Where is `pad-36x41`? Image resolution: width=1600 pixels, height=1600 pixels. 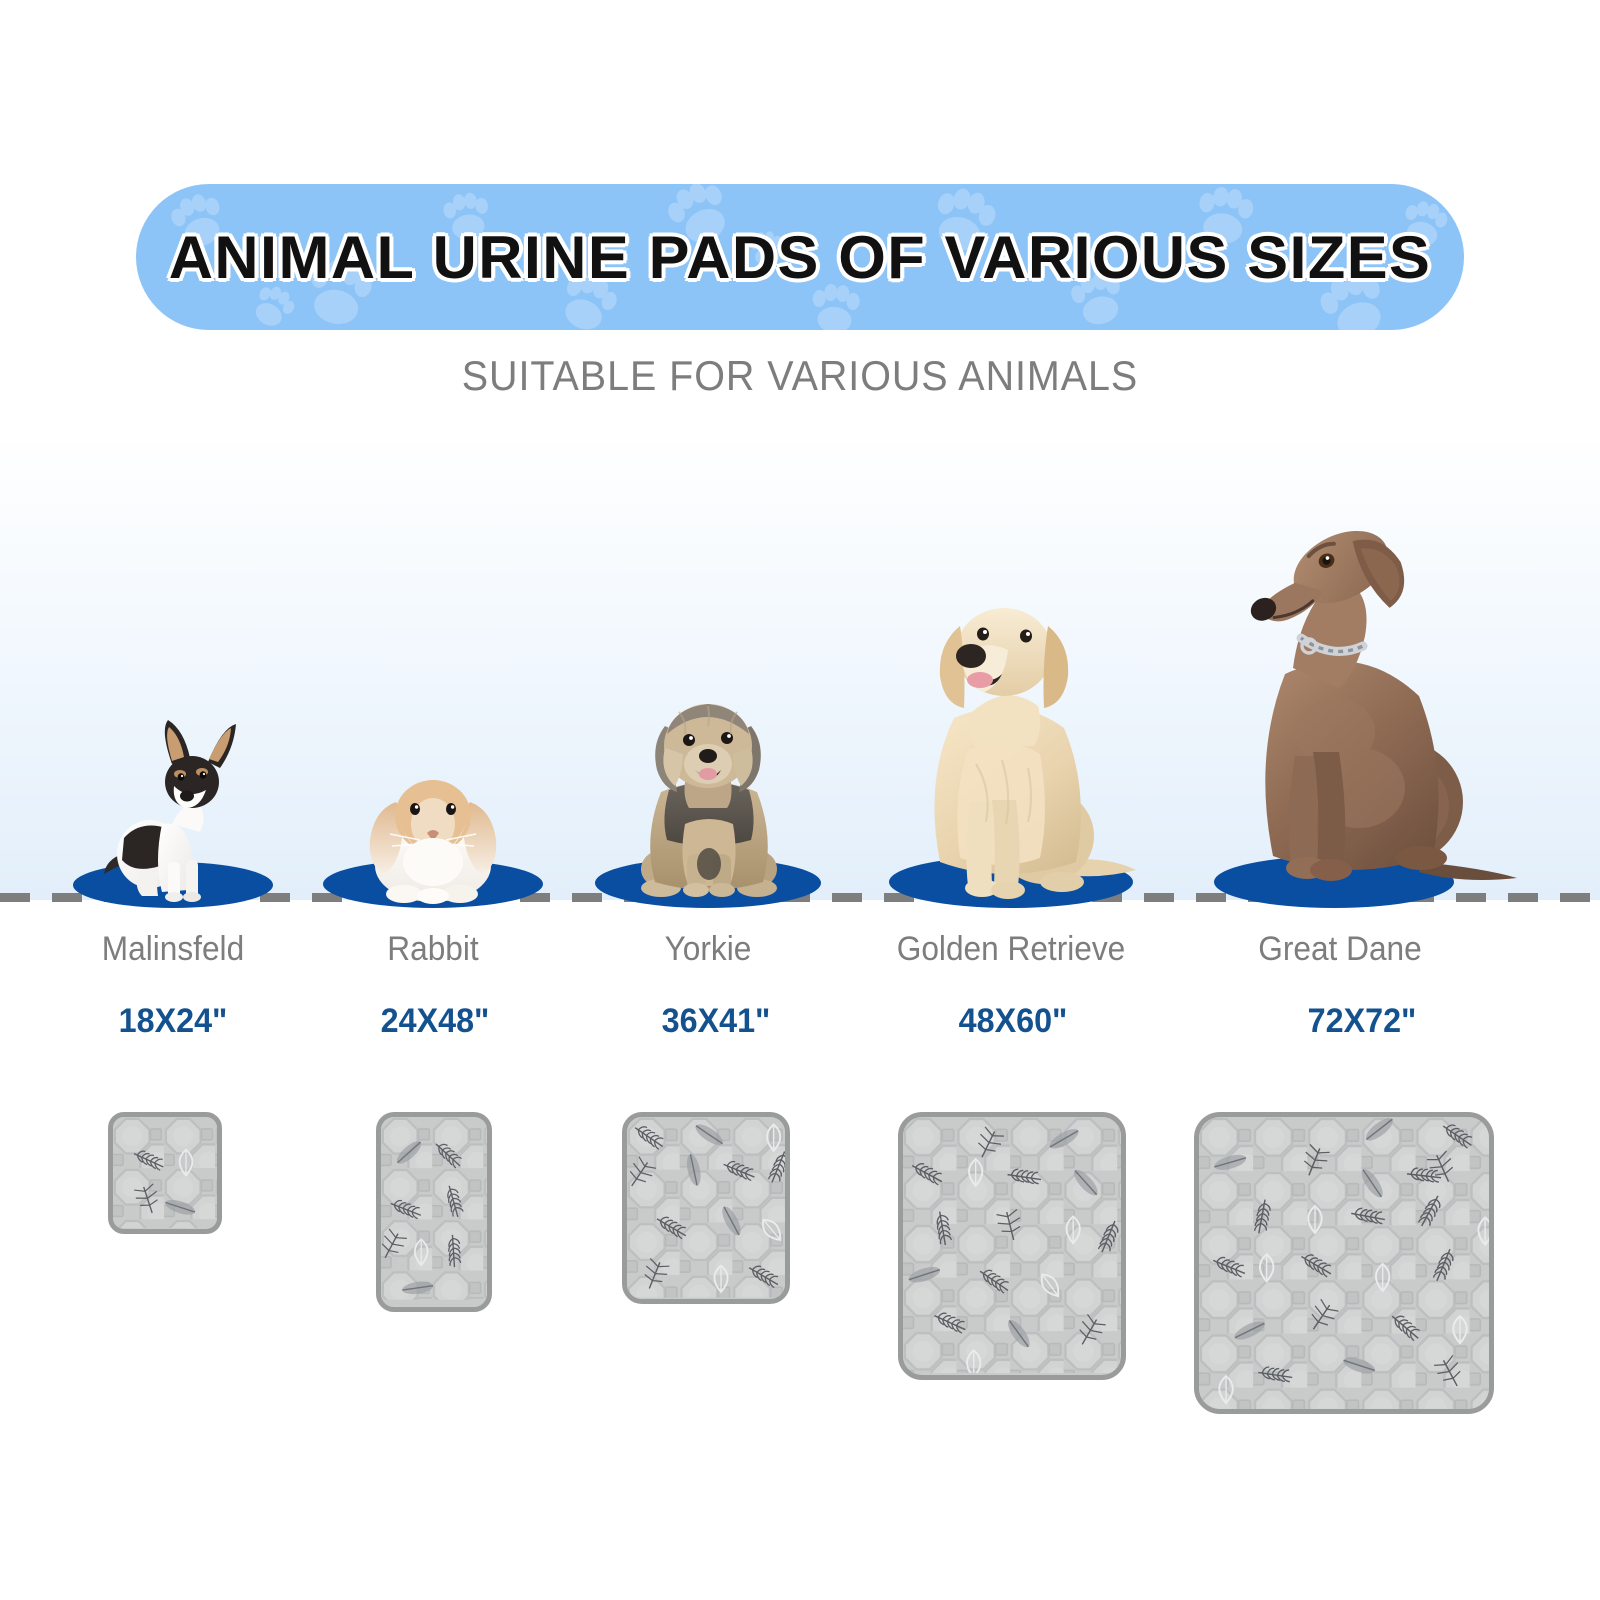 pad-36x41 is located at coordinates (706, 1208).